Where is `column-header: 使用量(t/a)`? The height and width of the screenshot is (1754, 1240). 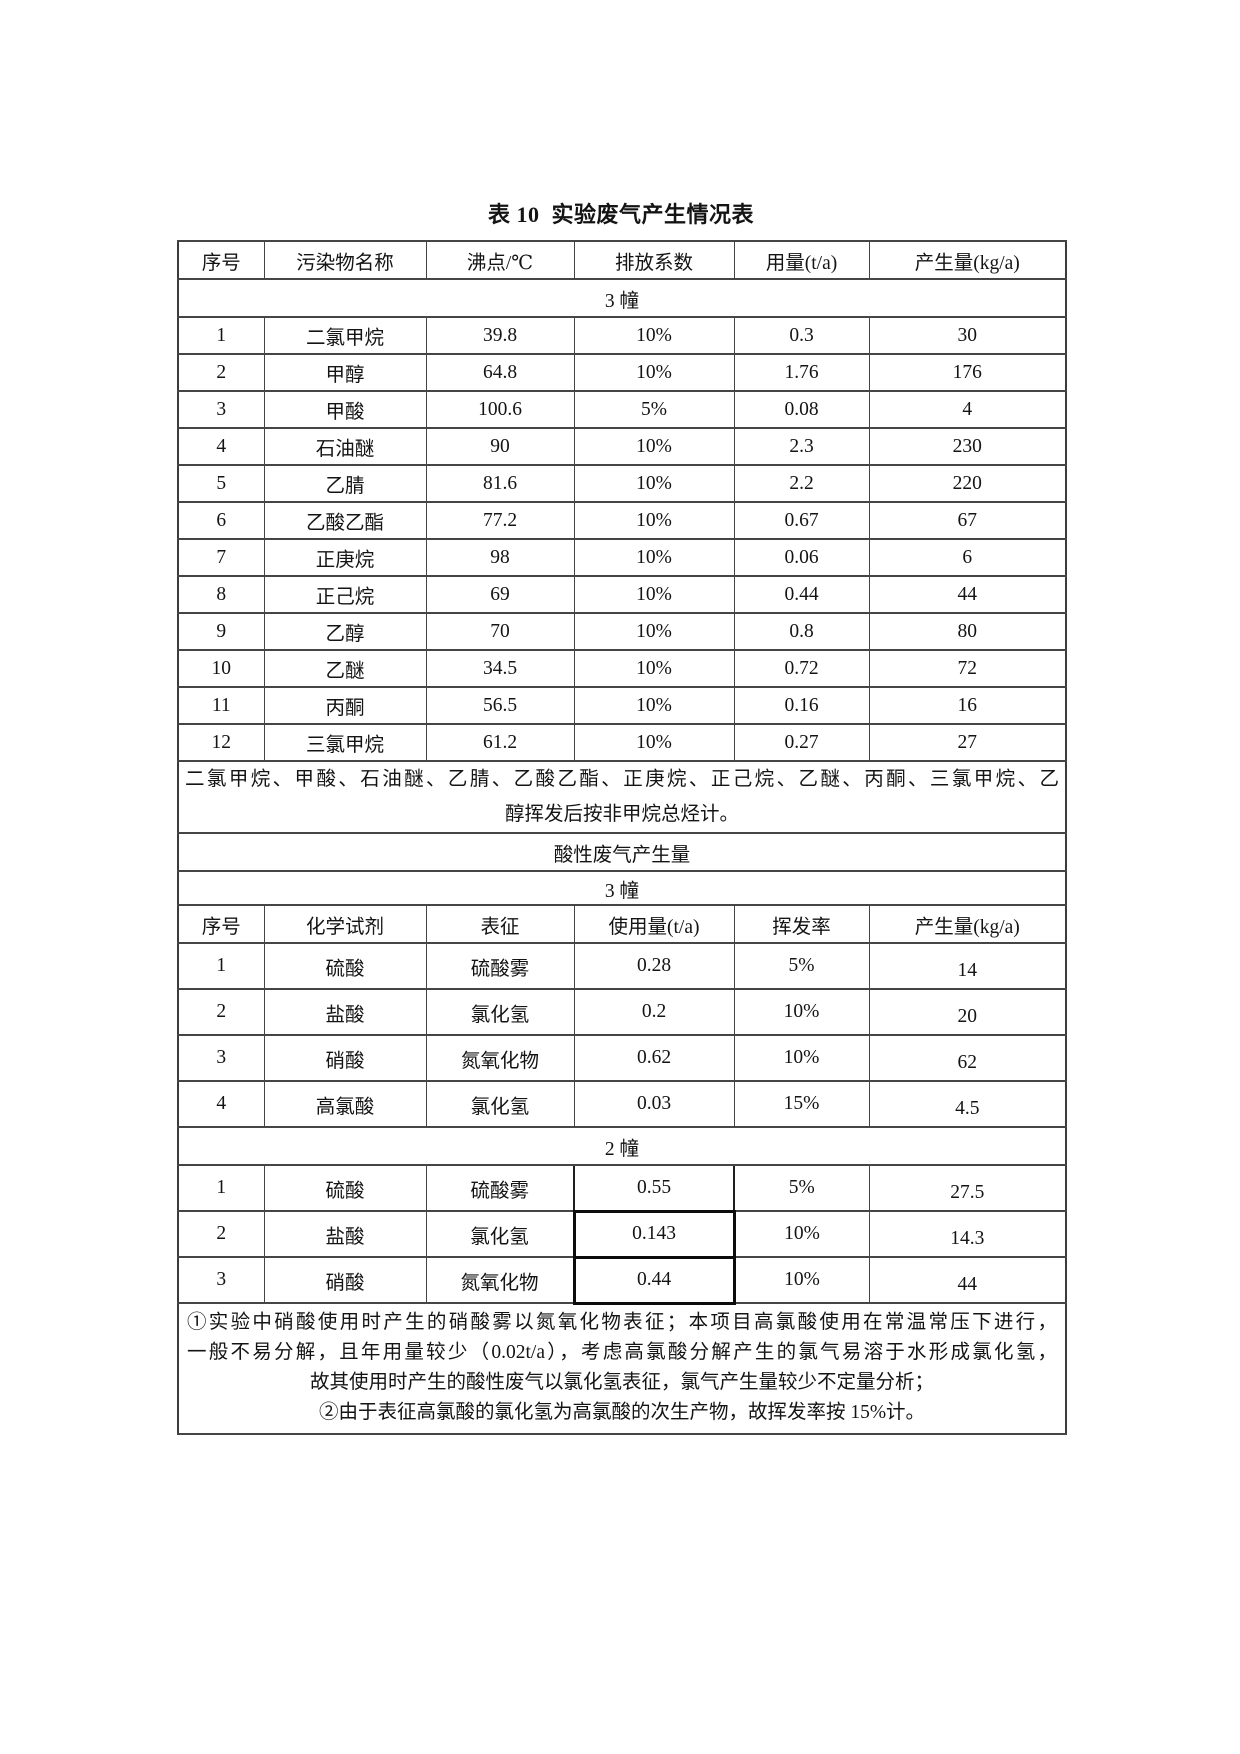
column-header: 使用量(t/a) is located at coordinates (654, 924).